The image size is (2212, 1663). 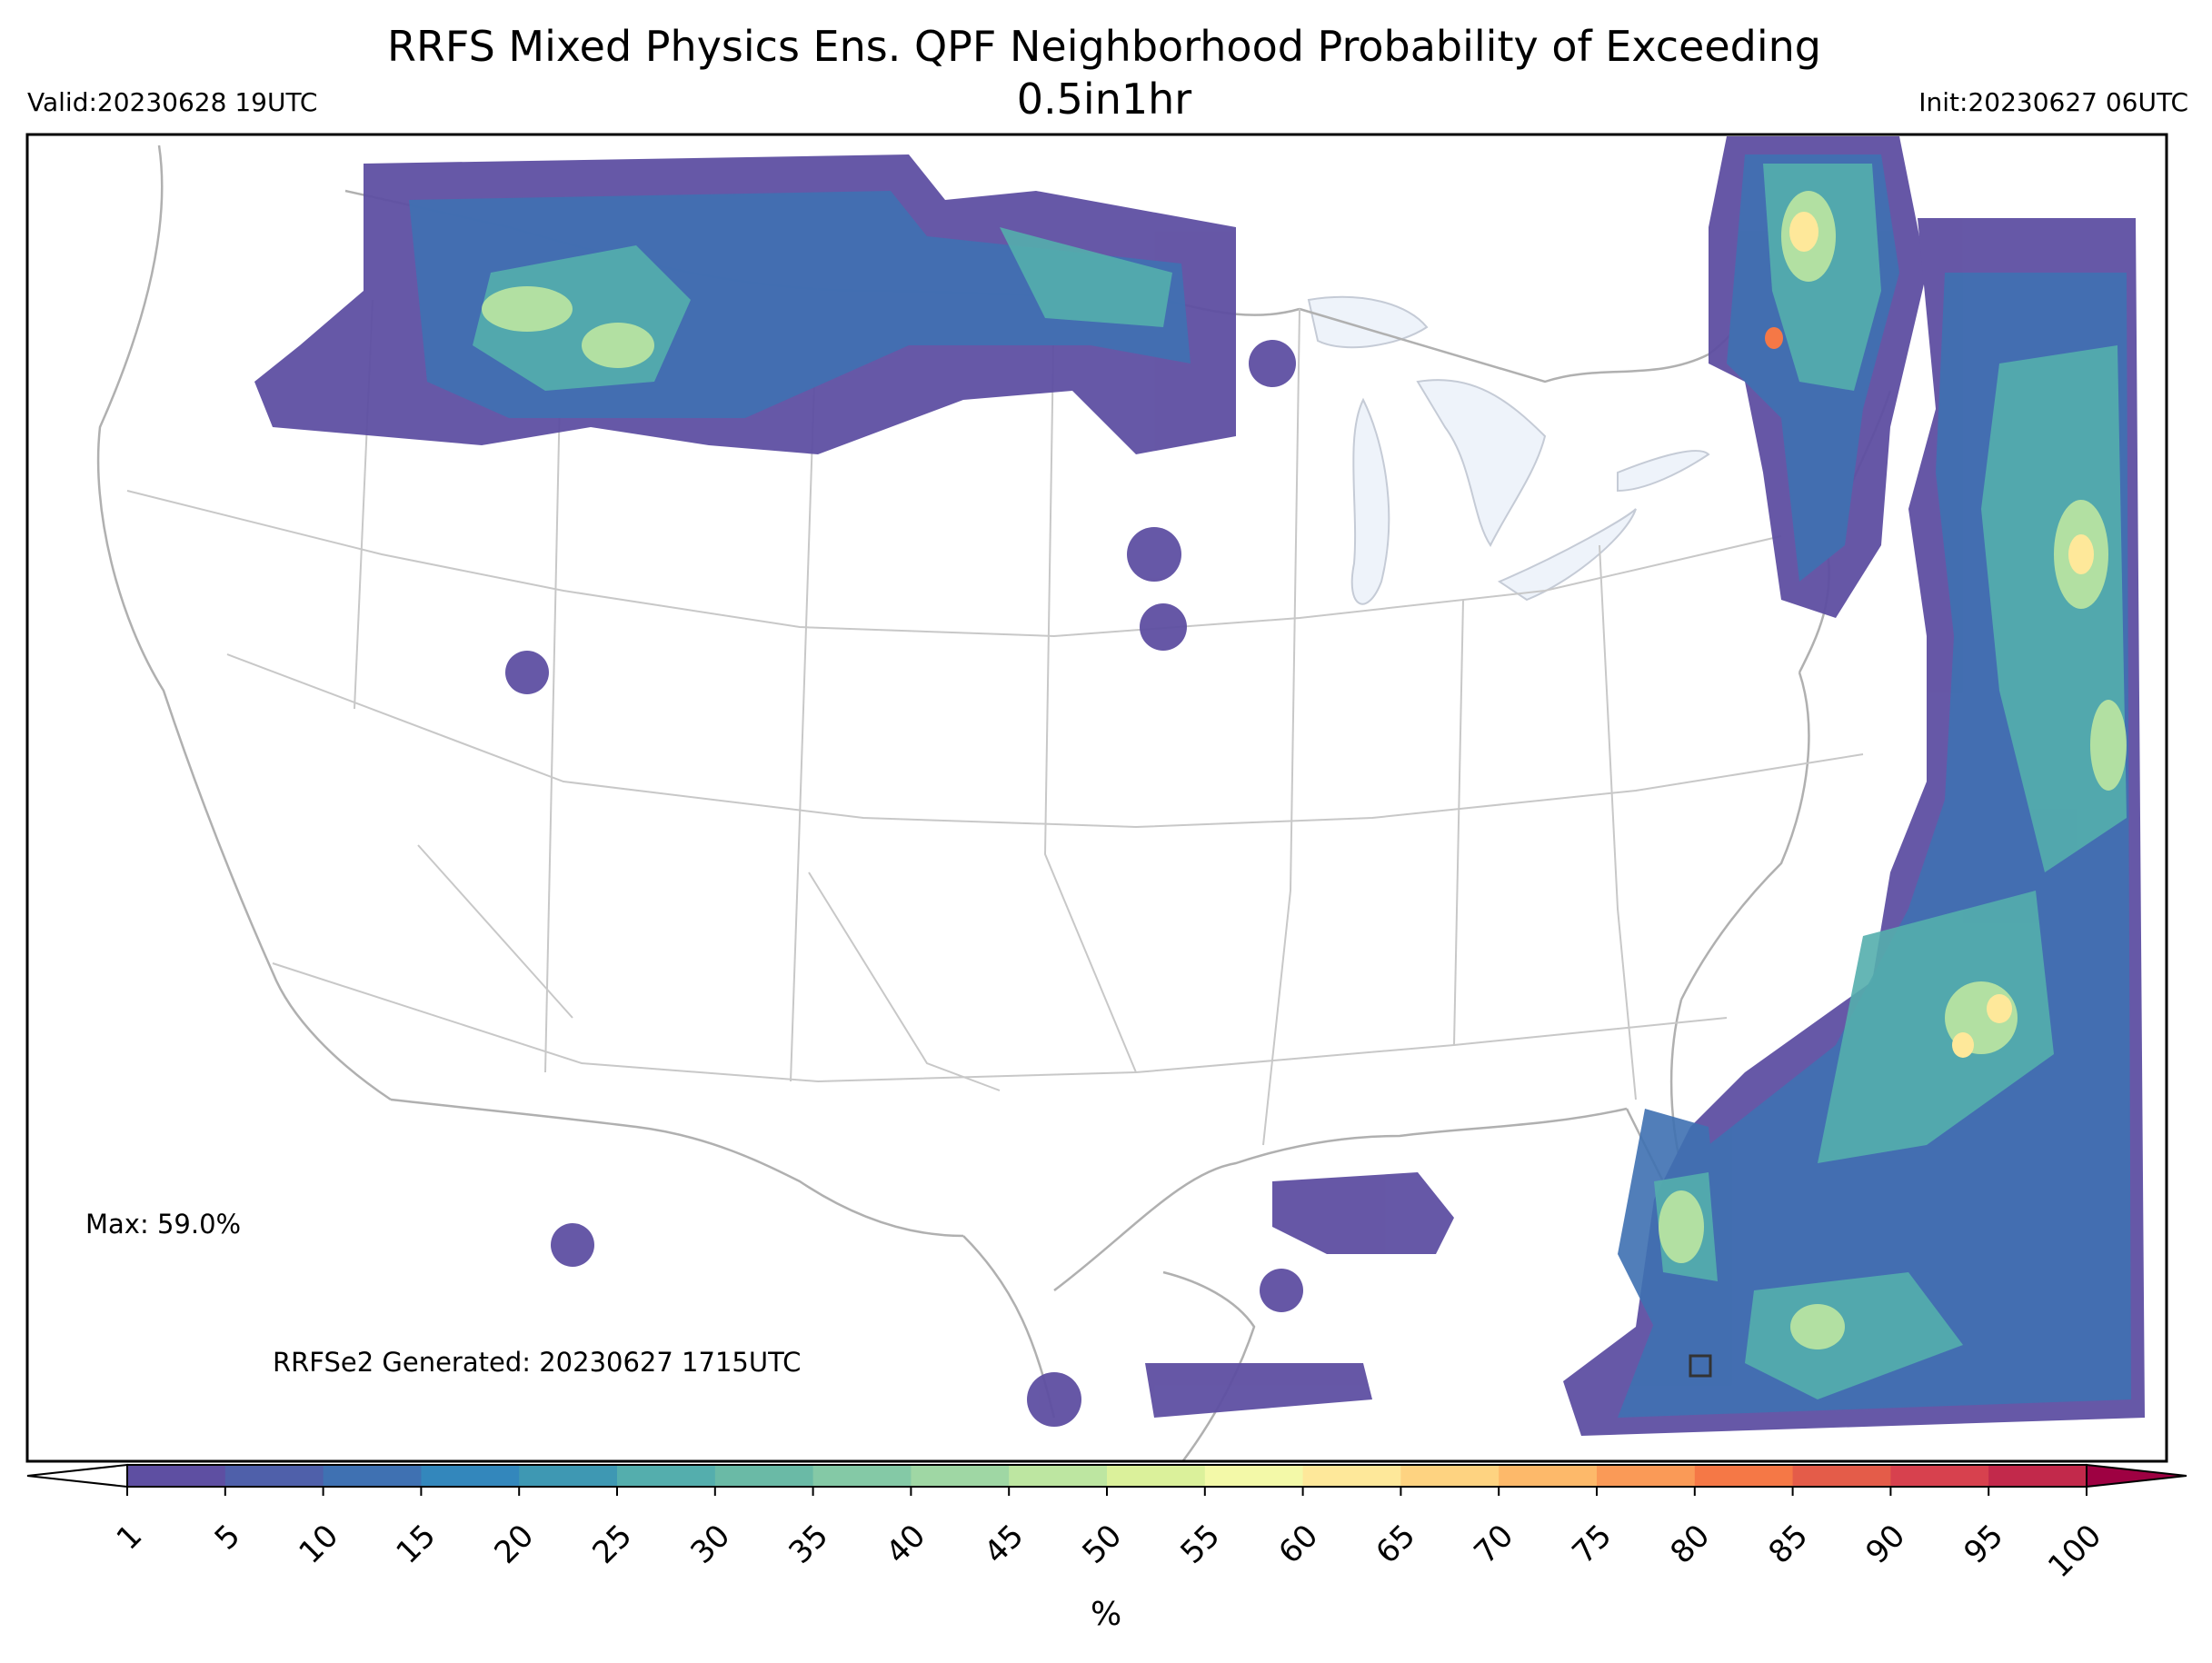 What do you see at coordinates (1700, 1366) in the screenshot?
I see `max-location-marker` at bounding box center [1700, 1366].